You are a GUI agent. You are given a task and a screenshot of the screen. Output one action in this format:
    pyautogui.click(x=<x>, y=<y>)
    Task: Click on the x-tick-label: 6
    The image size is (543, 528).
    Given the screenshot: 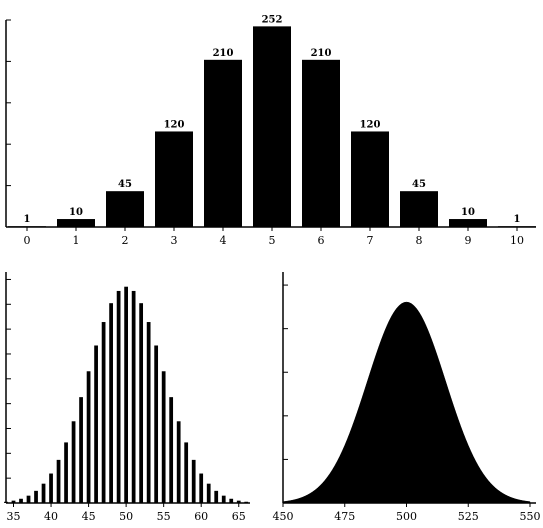 What is the action you would take?
    pyautogui.click(x=321, y=240)
    